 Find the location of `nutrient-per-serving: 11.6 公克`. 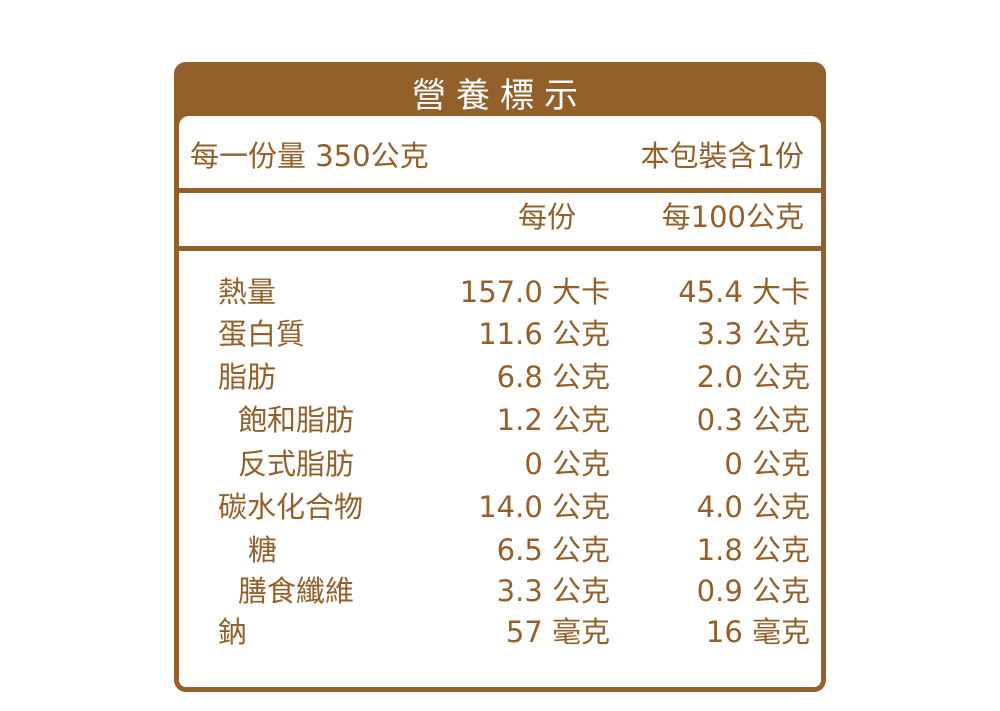

nutrient-per-serving: 11.6 公克 is located at coordinates (544, 334).